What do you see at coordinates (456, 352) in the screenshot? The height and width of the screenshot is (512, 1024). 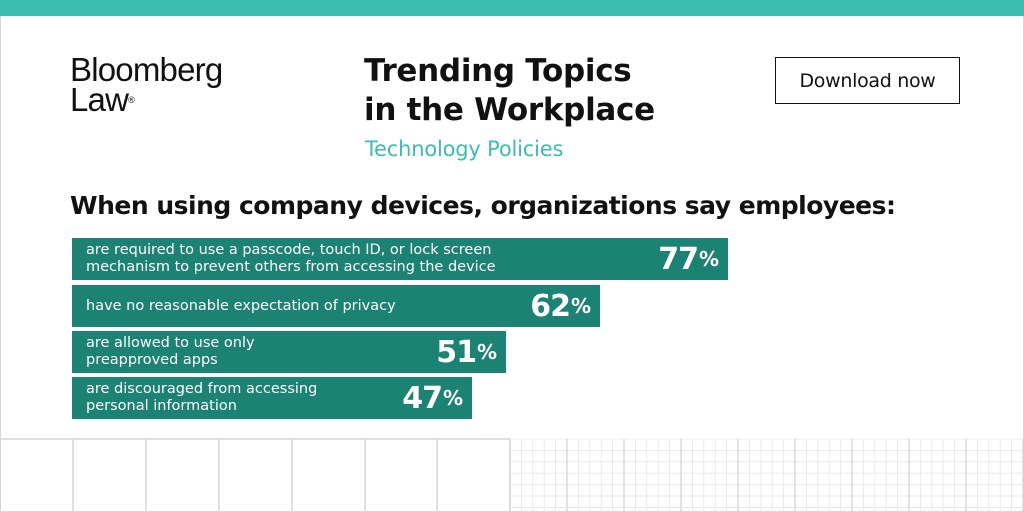 I see `bar-value-number: 51` at bounding box center [456, 352].